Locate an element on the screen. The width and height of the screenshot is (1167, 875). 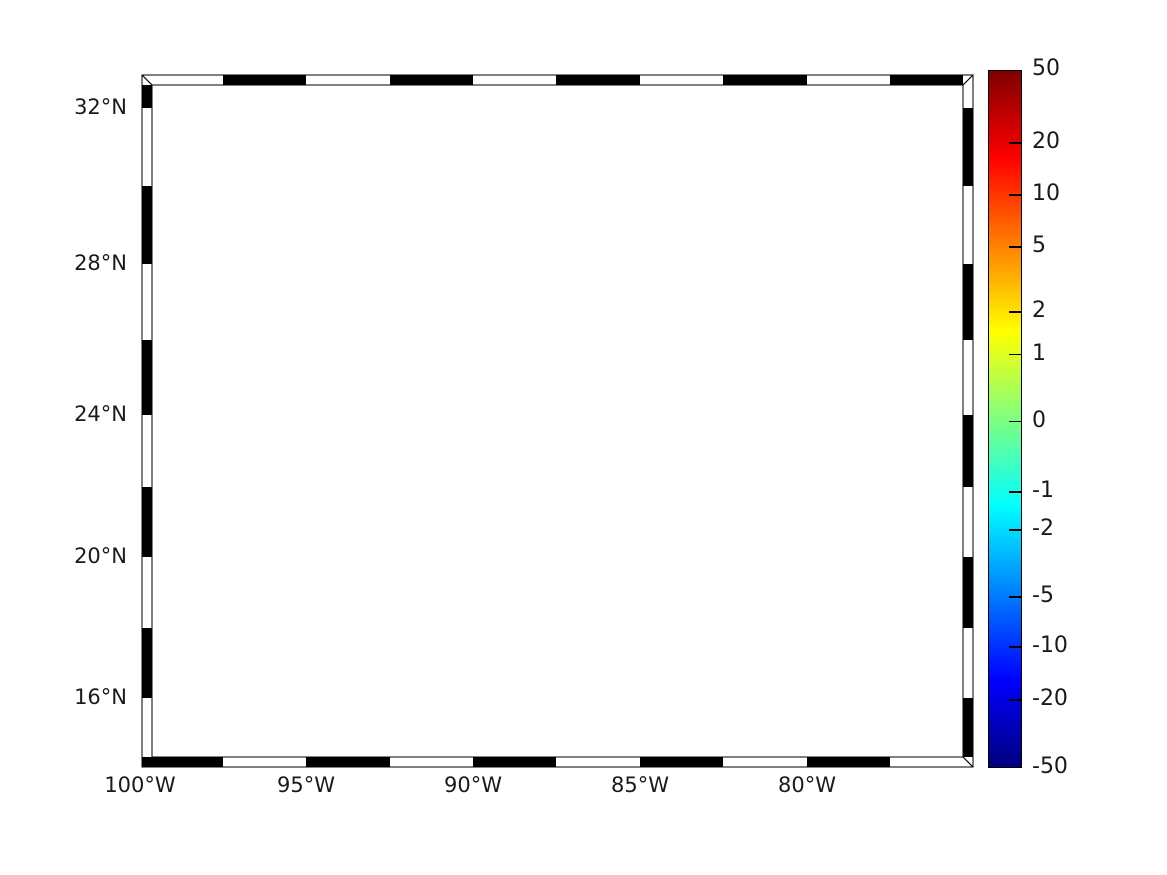
longitude-tick-label: 100°W is located at coordinates (140, 785).